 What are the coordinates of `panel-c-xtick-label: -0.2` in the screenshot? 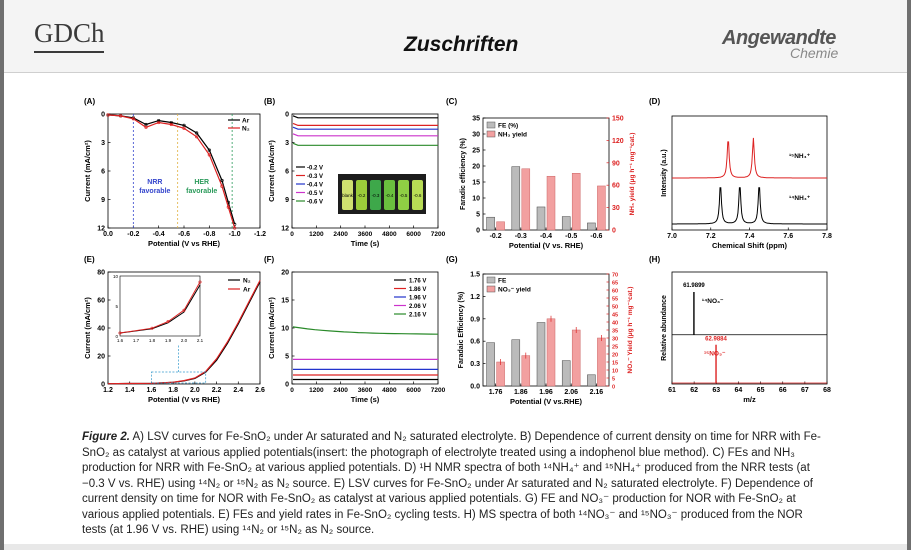 It's located at (496, 236).